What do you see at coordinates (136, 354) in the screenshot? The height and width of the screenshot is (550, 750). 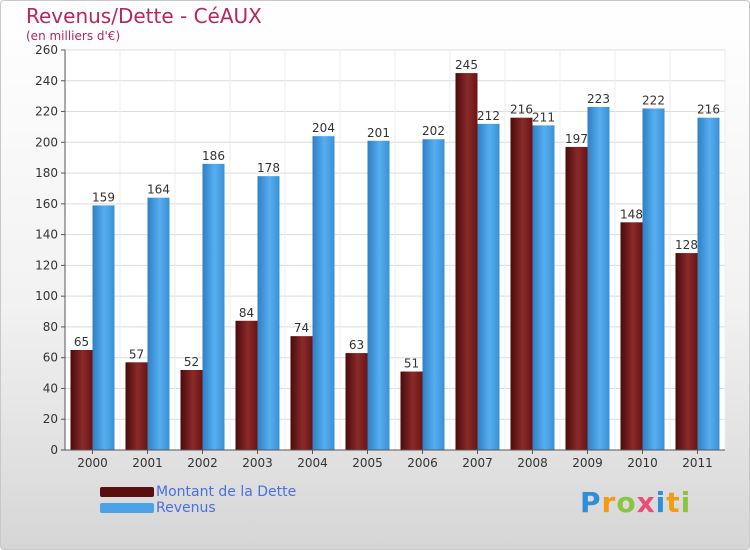 I see `data-label-debt: 57` at bounding box center [136, 354].